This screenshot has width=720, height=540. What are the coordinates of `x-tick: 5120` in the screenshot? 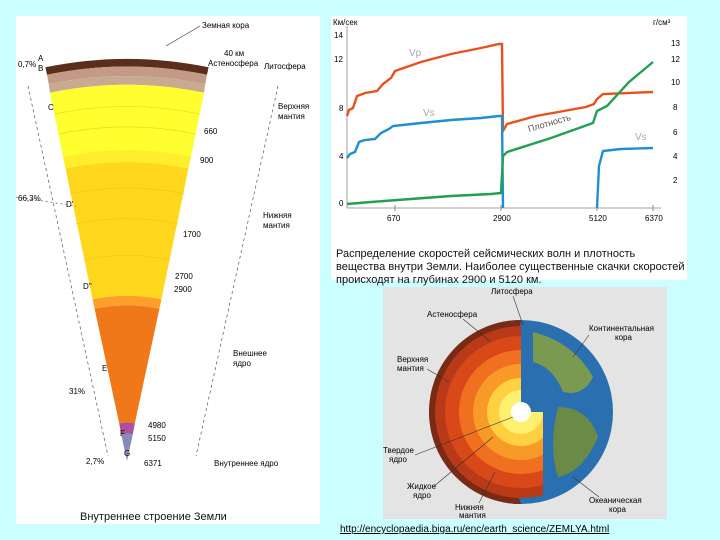 It's located at (598, 218).